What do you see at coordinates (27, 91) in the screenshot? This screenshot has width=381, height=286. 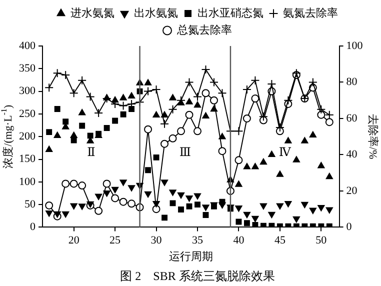 I see `y-tick-label: 300` at bounding box center [27, 91].